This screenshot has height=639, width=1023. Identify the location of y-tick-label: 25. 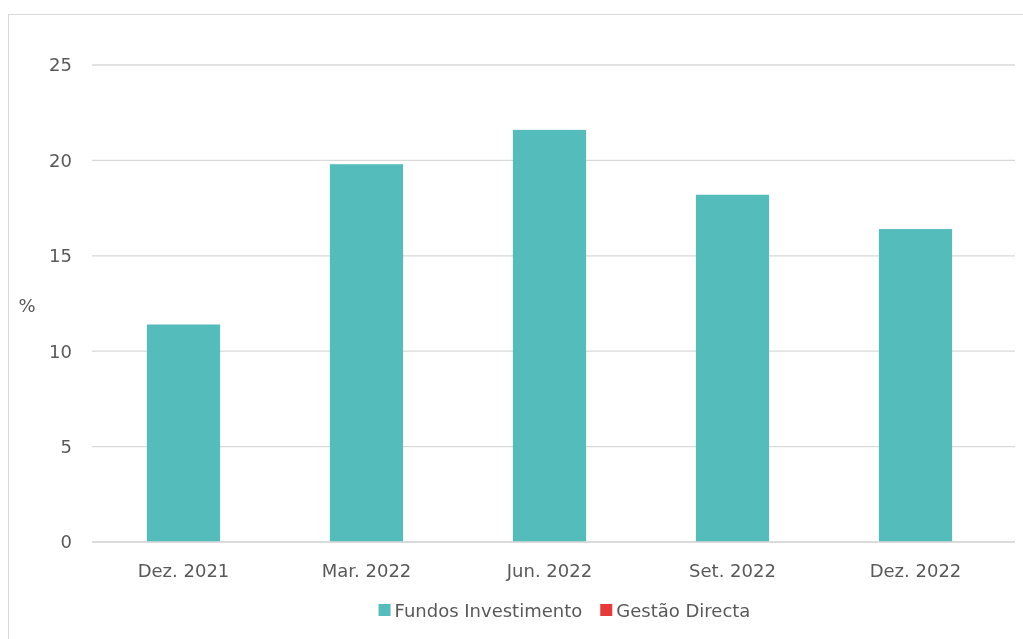
(60, 65).